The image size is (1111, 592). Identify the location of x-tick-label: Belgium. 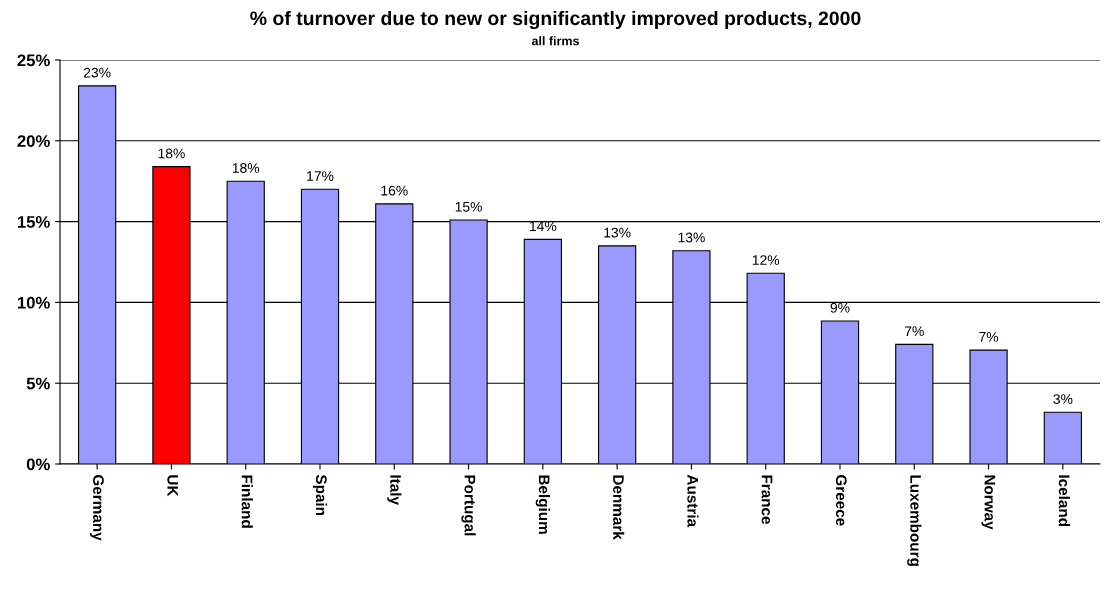
(543, 504).